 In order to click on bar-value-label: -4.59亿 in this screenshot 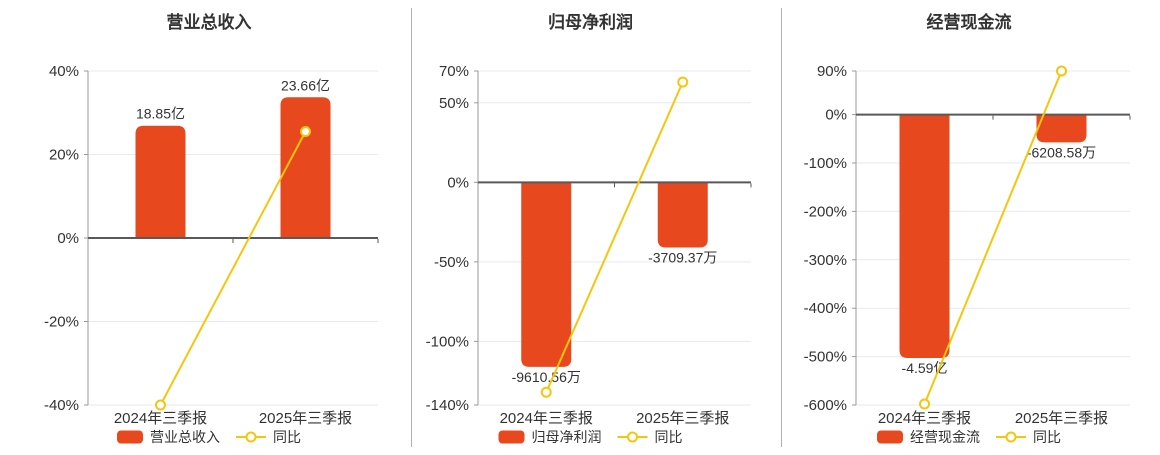, I will do `click(925, 368)`.